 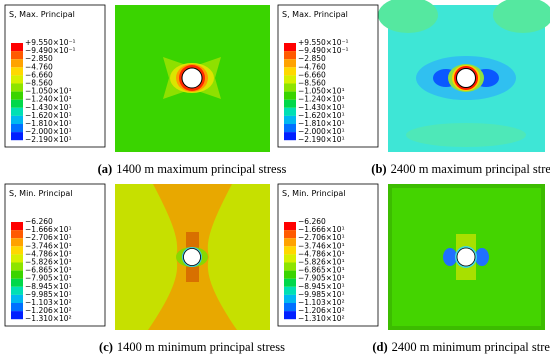 What do you see at coordinates (201, 347) in the screenshot?
I see `caption-text: 1400 m minimum principal stress` at bounding box center [201, 347].